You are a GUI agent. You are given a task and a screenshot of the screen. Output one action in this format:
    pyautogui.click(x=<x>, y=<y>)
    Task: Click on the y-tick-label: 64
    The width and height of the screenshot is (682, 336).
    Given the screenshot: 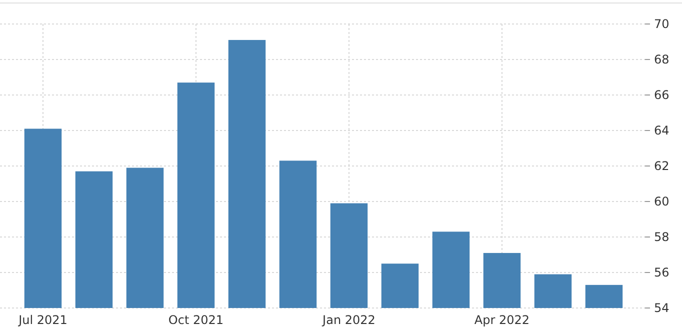 What is the action you would take?
    pyautogui.click(x=662, y=131)
    